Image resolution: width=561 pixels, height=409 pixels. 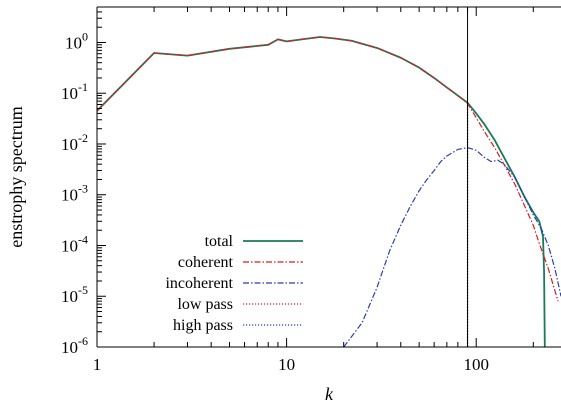 I want to click on legend-label: incoherent, so click(x=199, y=283).